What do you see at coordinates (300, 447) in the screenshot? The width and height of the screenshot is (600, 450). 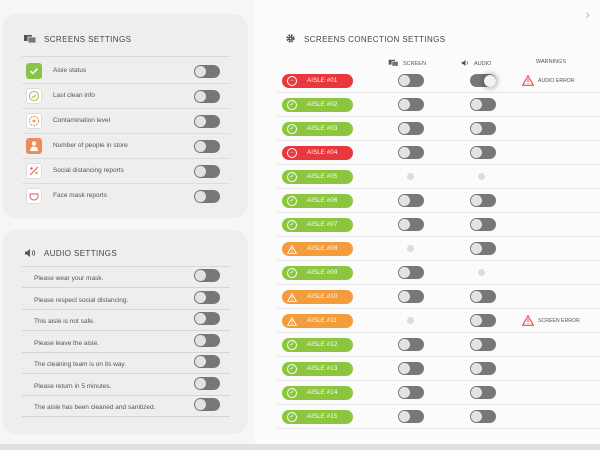 I see `bottom-bar` at bounding box center [300, 447].